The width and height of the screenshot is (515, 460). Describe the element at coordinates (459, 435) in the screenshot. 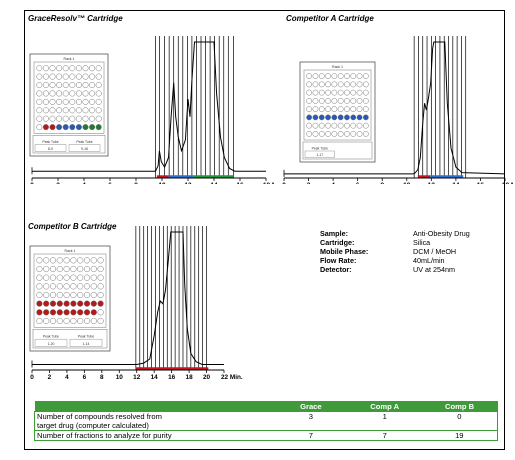

I see `table-cell: 19` at that location.